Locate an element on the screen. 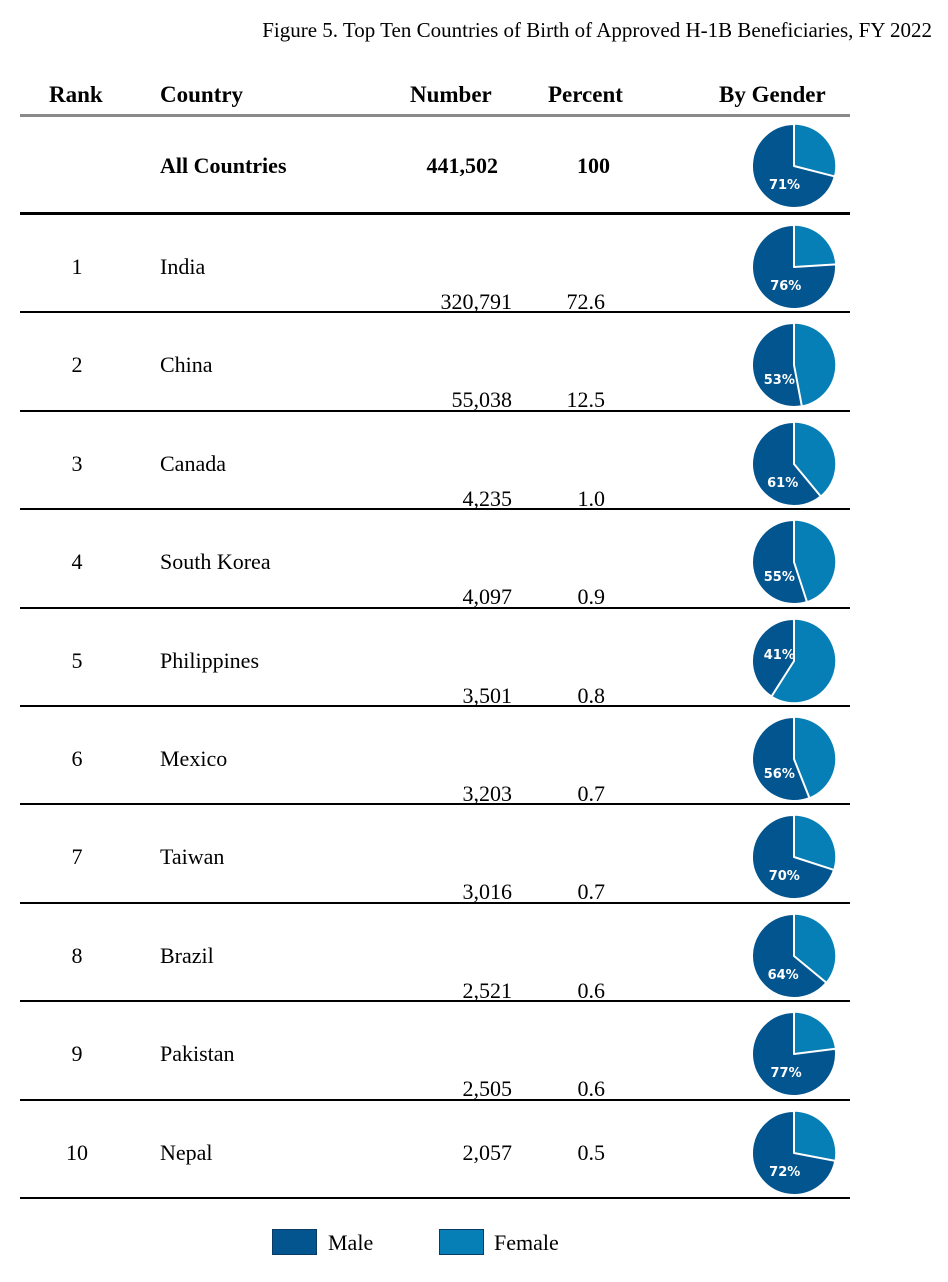  header-number: Number is located at coordinates (451, 94).